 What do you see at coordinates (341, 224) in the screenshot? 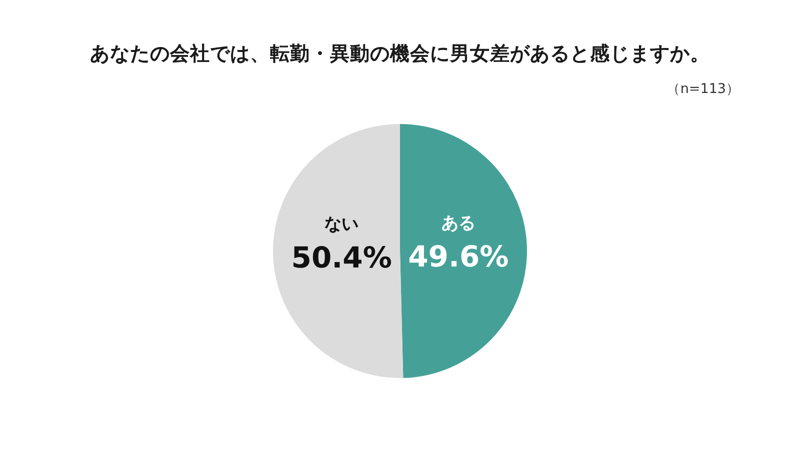
I see `slice-label: ない` at bounding box center [341, 224].